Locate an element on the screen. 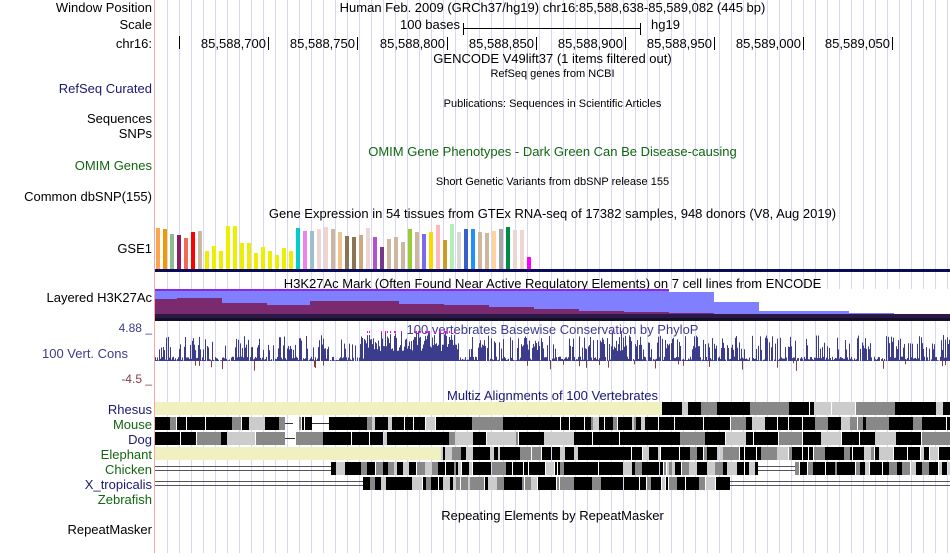 The height and width of the screenshot is (553, 950). gtex-bar-chart is located at coordinates (355, 246).